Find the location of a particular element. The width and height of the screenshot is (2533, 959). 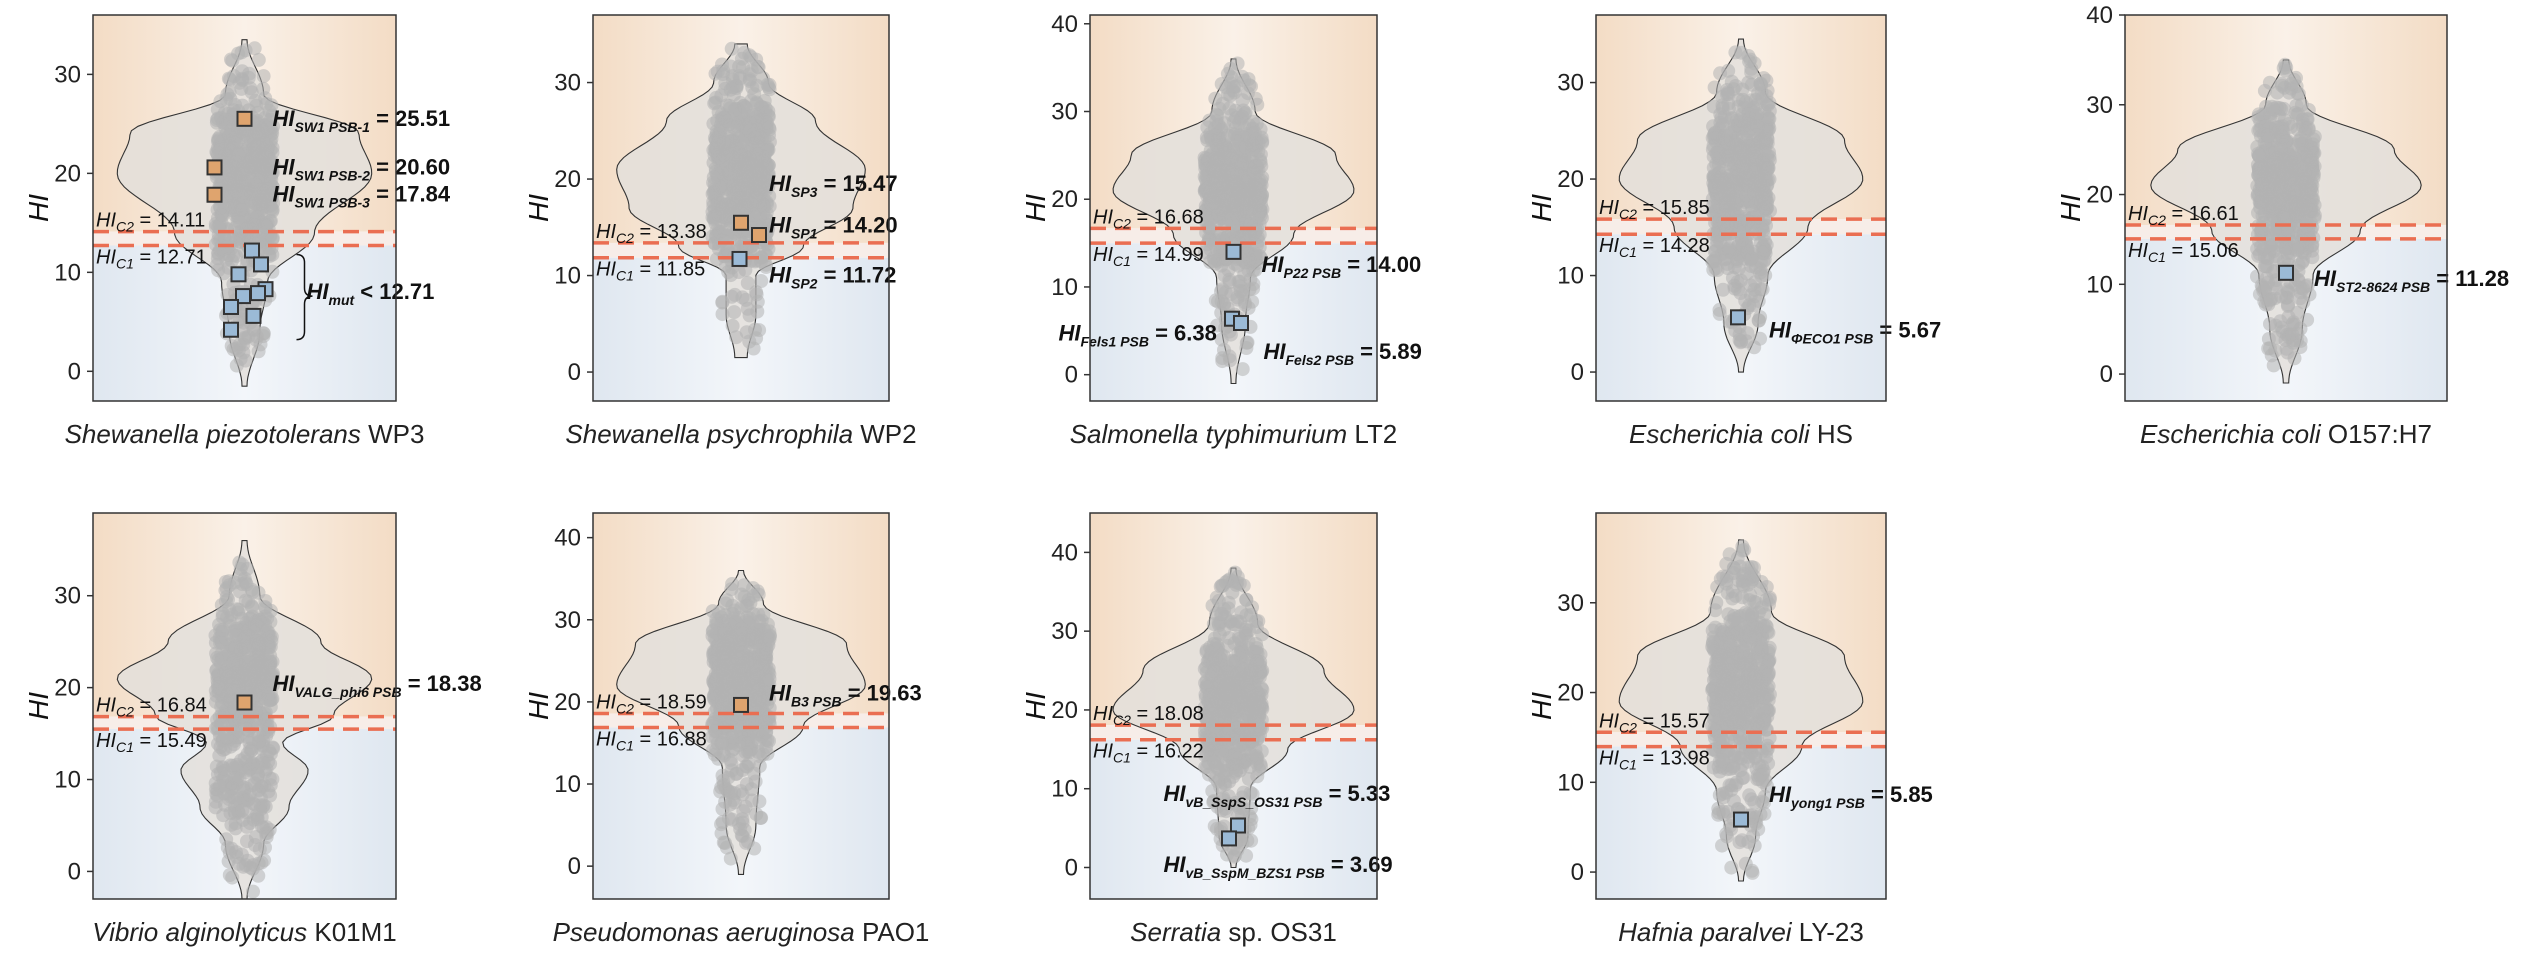

panel-title: Salmonella typhimurium LT2 is located at coordinates (1234, 434).